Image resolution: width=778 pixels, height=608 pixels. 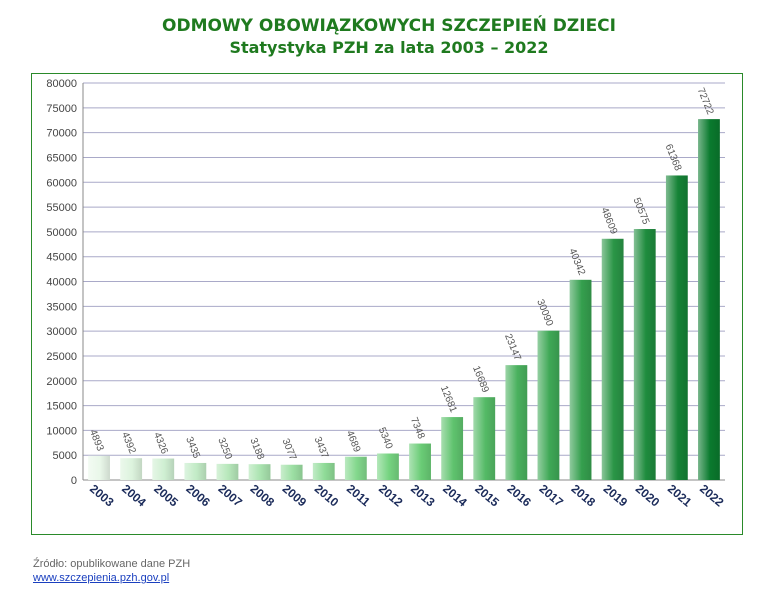 What do you see at coordinates (128, 443) in the screenshot?
I see `value-label-2004: 4392` at bounding box center [128, 443].